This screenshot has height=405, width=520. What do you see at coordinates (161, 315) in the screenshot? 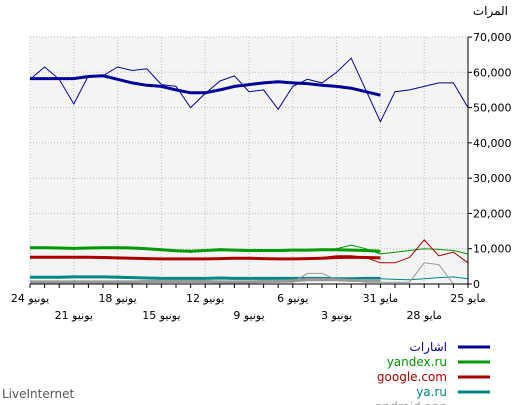
I see `x-tick-label: 15 يونيو` at bounding box center [161, 315].